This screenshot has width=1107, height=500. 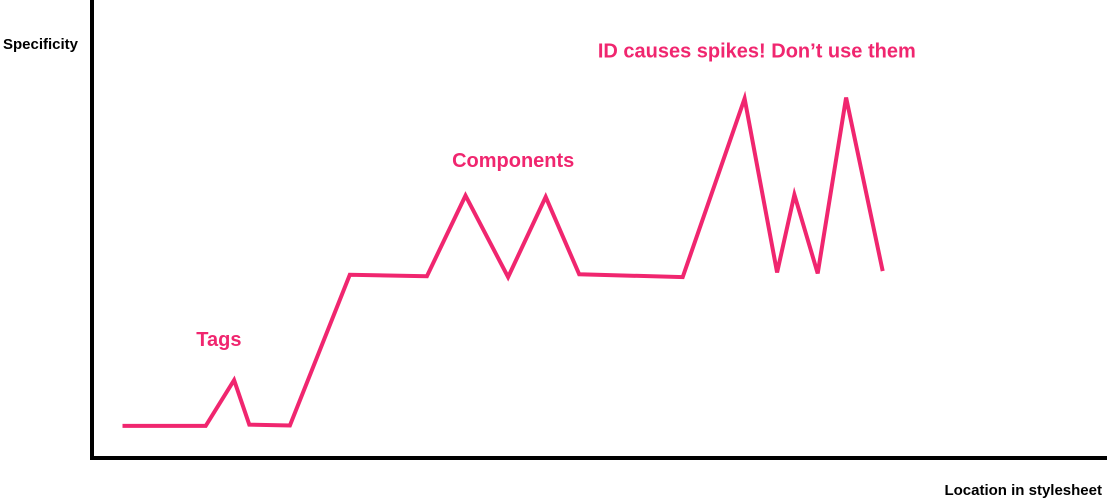 What do you see at coordinates (757, 51) in the screenshot?
I see `annotation-label-2: ID causes spikes! Don’t use them` at bounding box center [757, 51].